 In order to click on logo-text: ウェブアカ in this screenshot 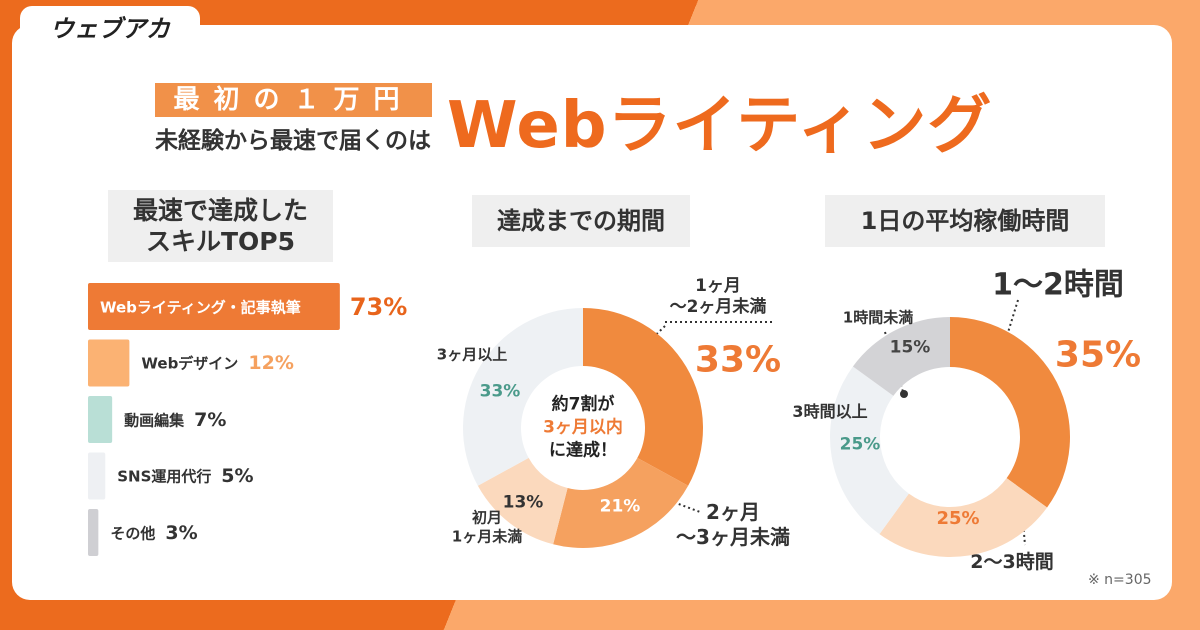, I will do `click(110, 28)`.